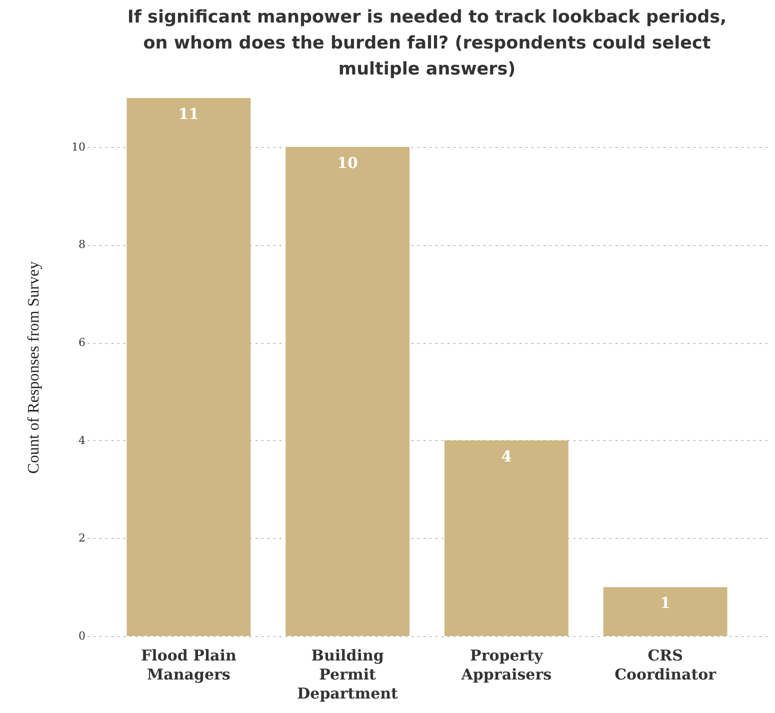 This screenshot has width=775, height=713. Describe the element at coordinates (188, 665) in the screenshot. I see `x-tick-label: Flood Plain Managers` at that location.